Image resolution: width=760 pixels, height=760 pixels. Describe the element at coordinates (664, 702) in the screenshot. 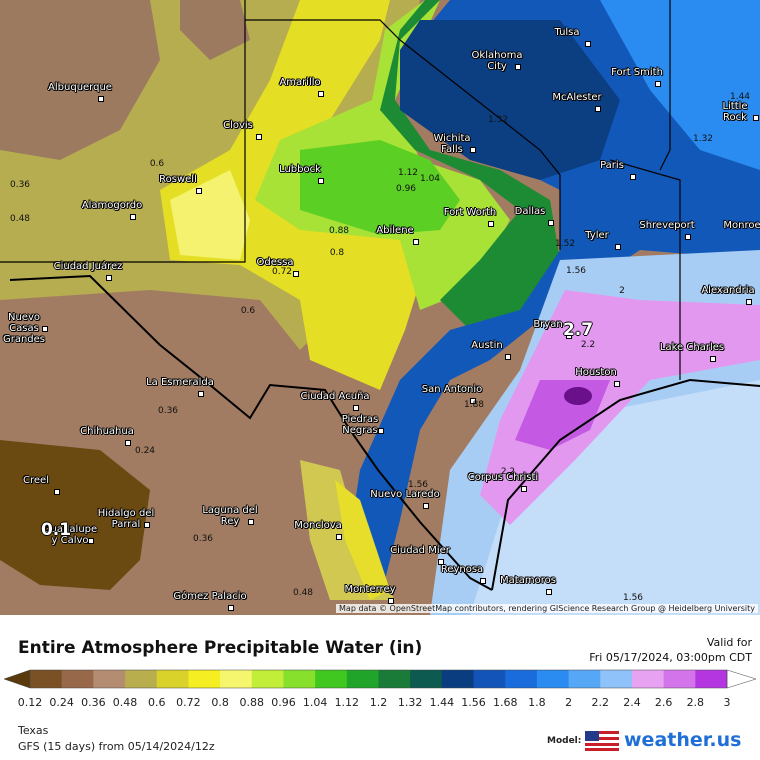

I see `colorbar-label: 2.6` at that location.